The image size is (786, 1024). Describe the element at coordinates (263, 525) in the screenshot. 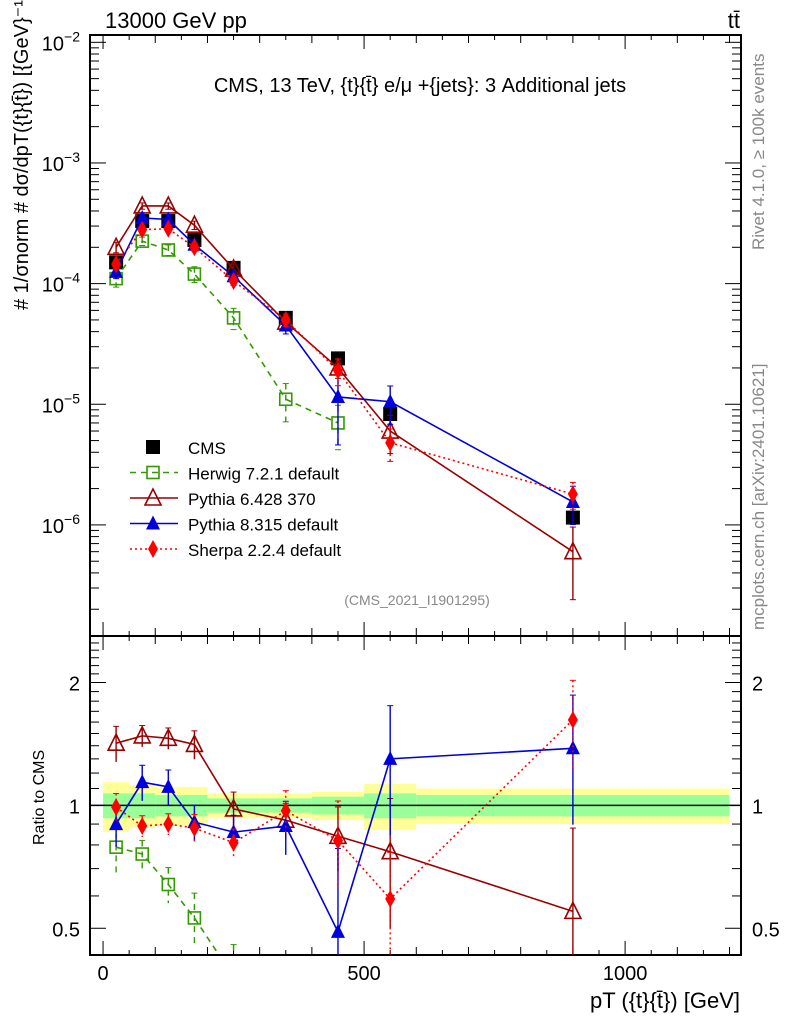

I see `legend-label: Pythia 8.315 default` at that location.